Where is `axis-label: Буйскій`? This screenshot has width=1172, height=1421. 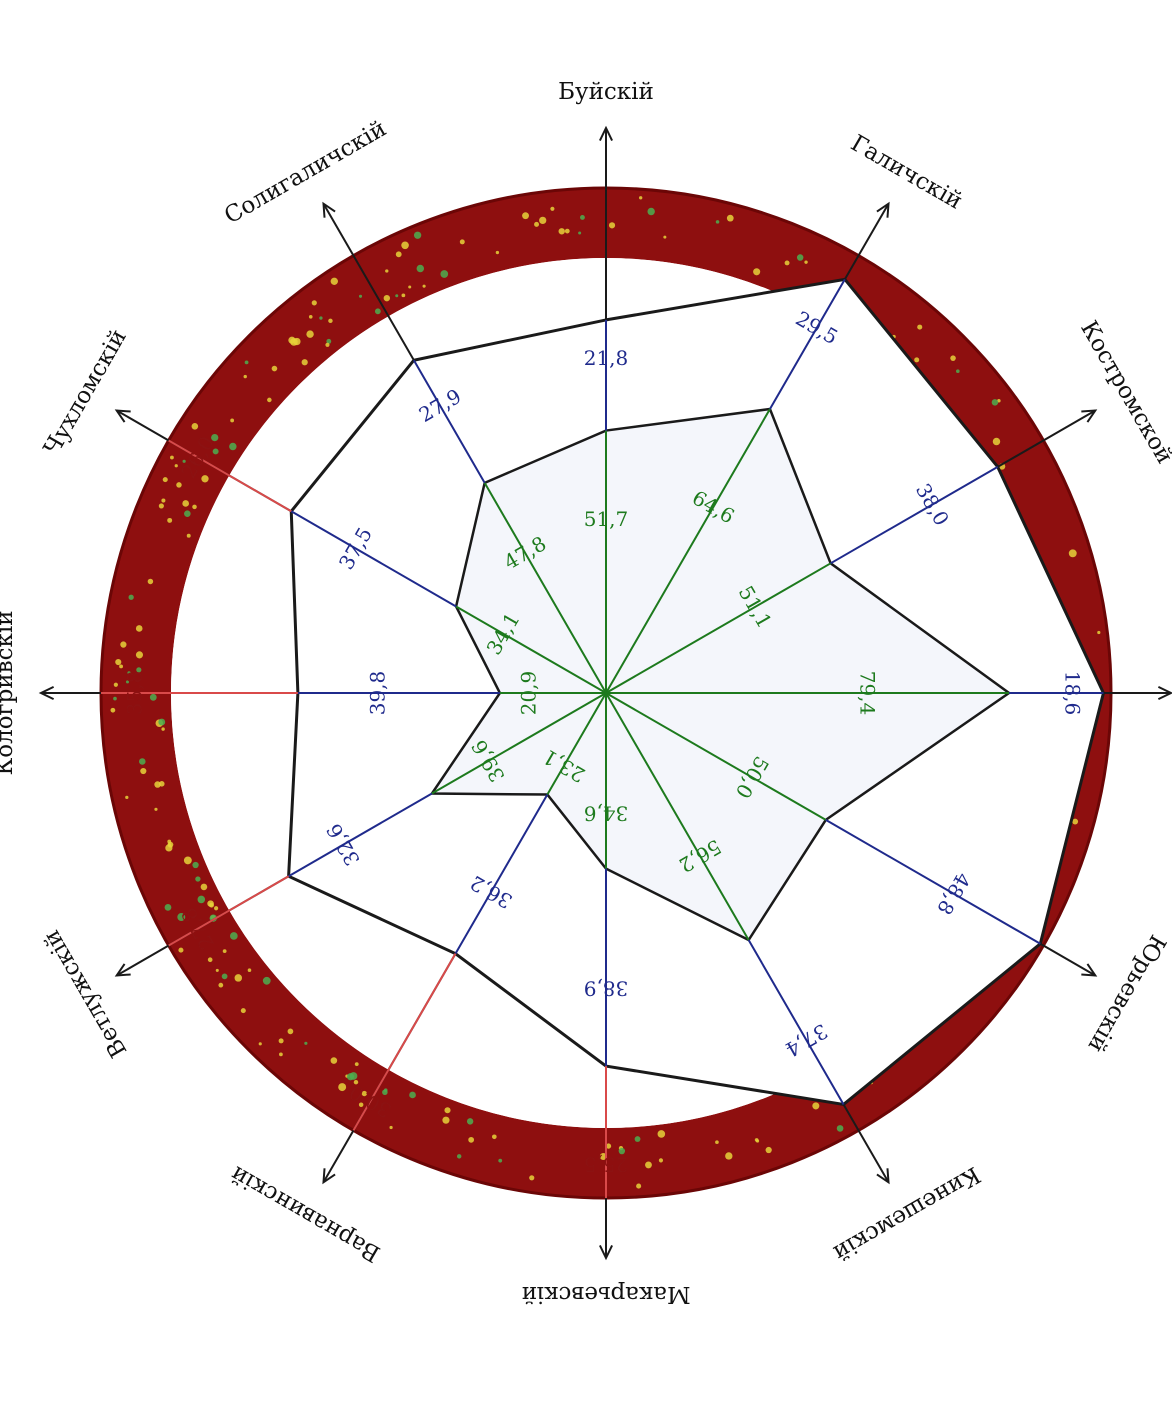
axis-label: Буйскій is located at coordinates (606, 92).